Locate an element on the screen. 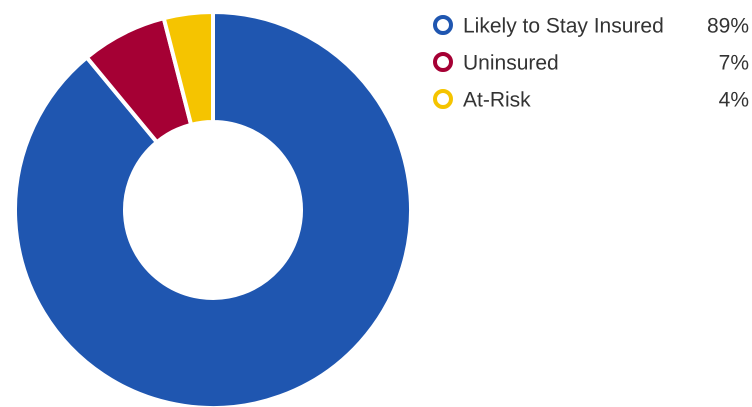 The width and height of the screenshot is (752, 407). data-label: 89% is located at coordinates (727, 26).